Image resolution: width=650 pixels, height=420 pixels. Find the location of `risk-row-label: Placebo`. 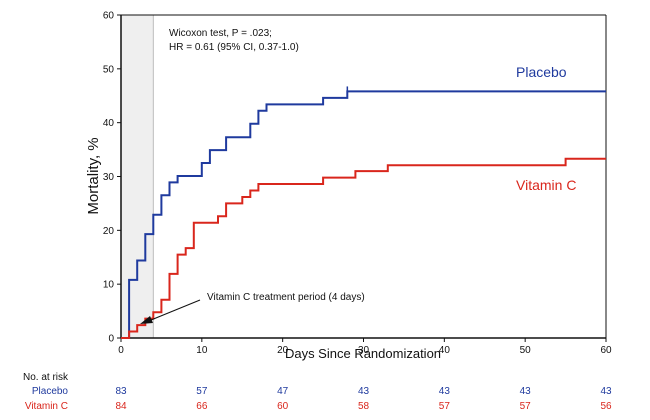

risk-row-label: Placebo is located at coordinates (50, 391).